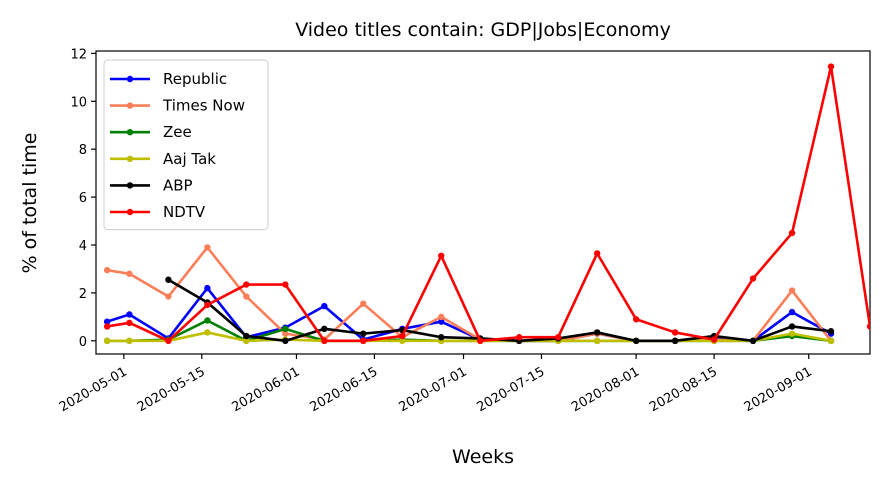 The height and width of the screenshot is (488, 891). I want to click on legend-label: ABP, so click(178, 185).